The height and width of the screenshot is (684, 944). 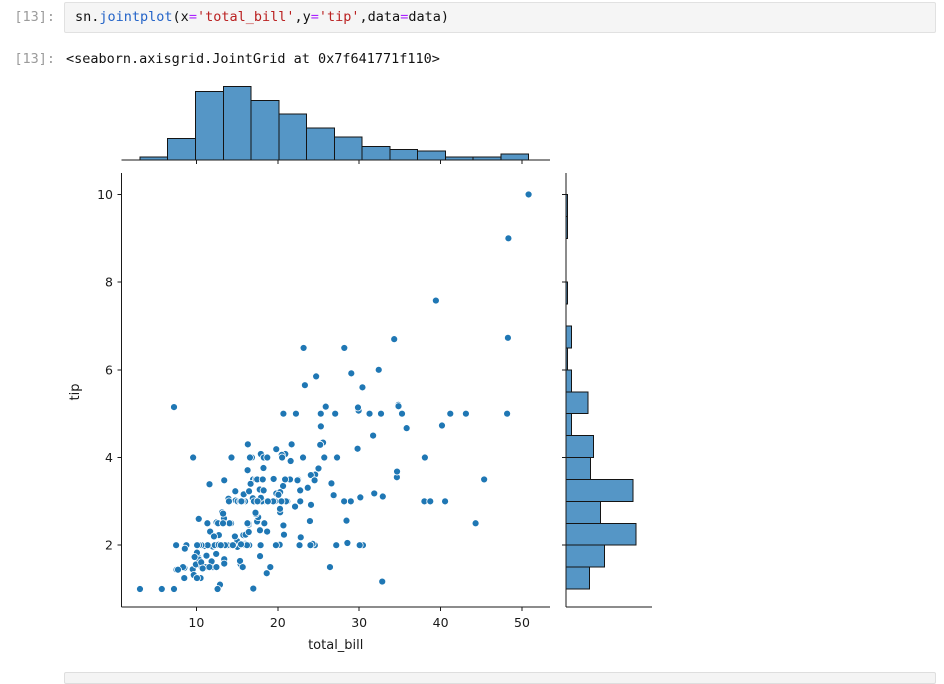 I want to click on svg-text: 2, so click(x=109, y=545).